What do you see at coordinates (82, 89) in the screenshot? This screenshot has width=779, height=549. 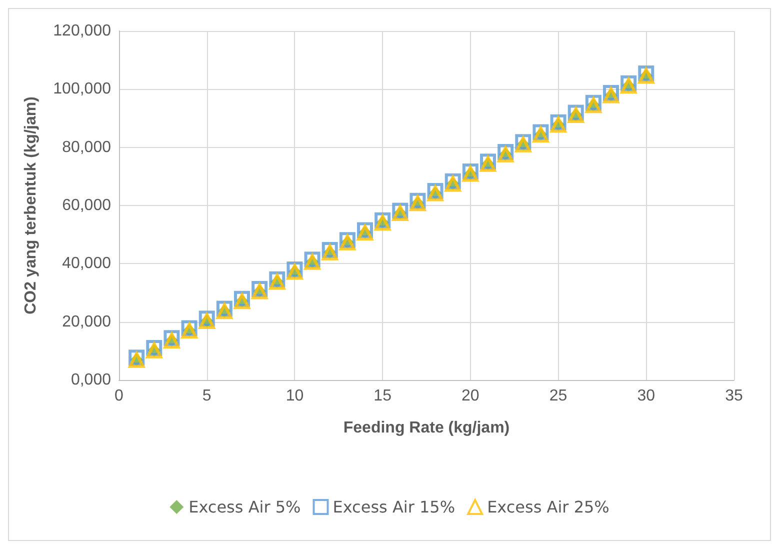 I see `y-tick-label: 100,000` at bounding box center [82, 89].